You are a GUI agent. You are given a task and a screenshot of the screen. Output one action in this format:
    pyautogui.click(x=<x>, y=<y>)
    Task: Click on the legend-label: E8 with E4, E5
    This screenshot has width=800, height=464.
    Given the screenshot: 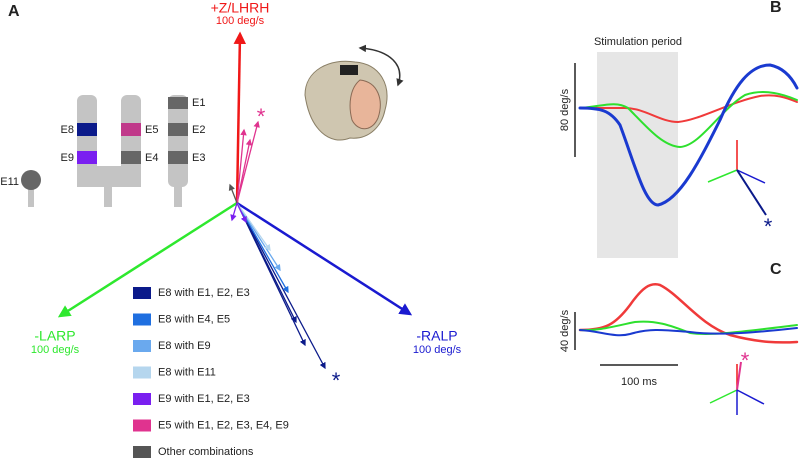 What is the action you would take?
    pyautogui.click(x=194, y=319)
    